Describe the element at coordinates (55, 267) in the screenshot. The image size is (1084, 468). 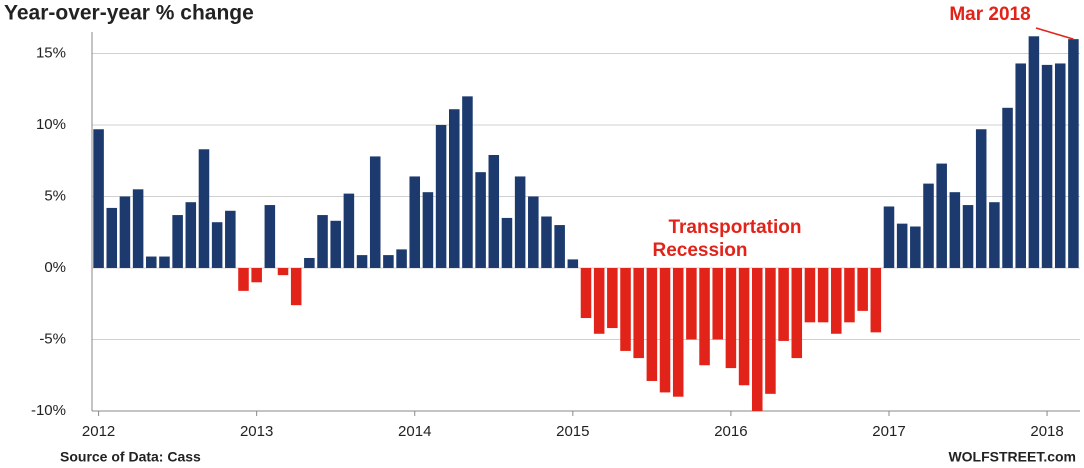
I see `y-tick-label: 0%` at that location.